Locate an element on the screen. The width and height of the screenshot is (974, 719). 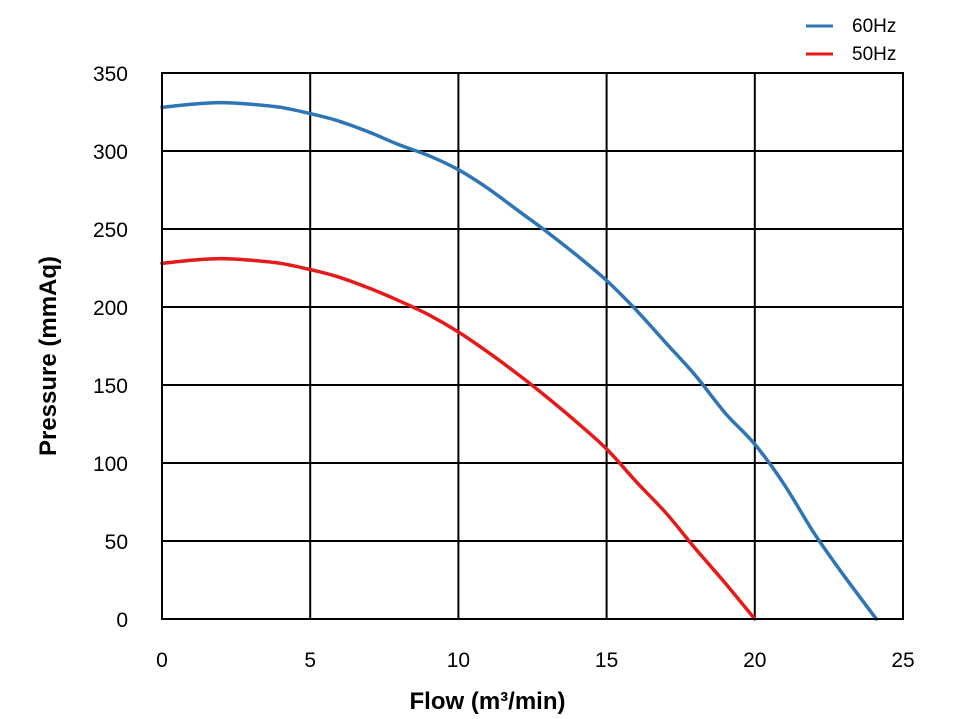
y-tick-label: 250 is located at coordinates (110, 230).